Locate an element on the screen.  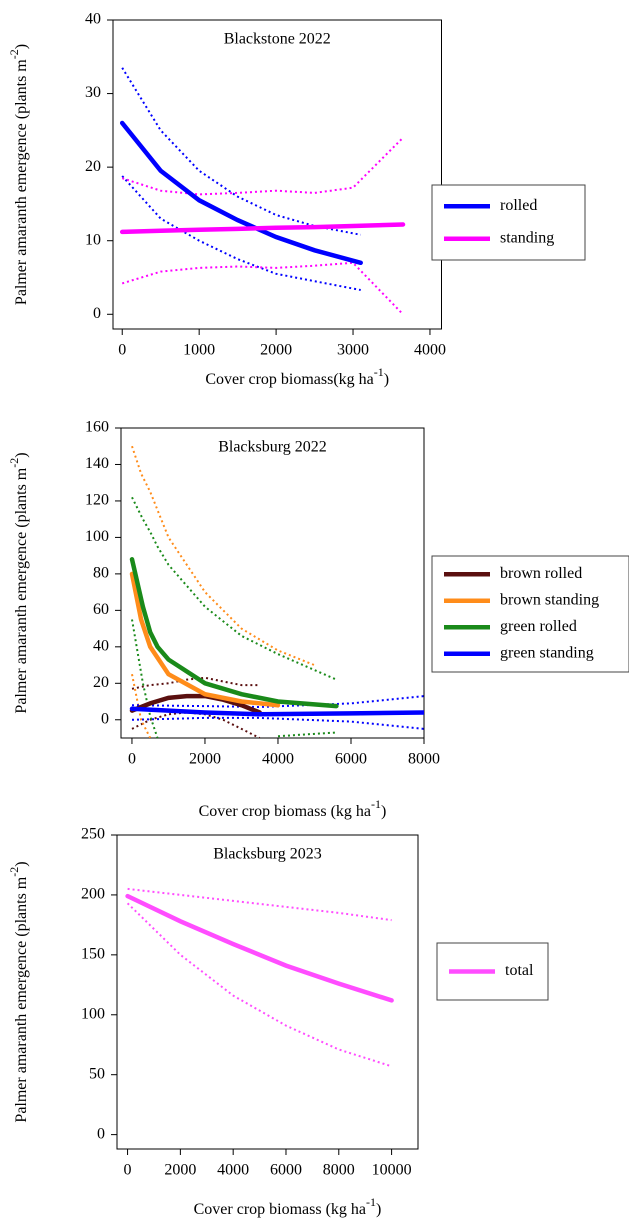
y-tick-label: 30 is located at coordinates (93, 92).